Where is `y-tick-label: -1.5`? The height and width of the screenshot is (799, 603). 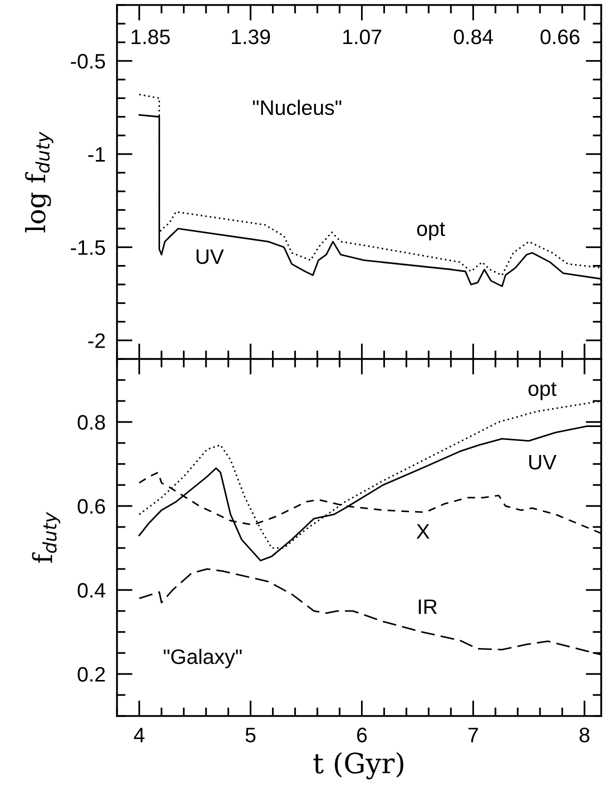
y-tick-label: -1.5 is located at coordinates (87, 247).